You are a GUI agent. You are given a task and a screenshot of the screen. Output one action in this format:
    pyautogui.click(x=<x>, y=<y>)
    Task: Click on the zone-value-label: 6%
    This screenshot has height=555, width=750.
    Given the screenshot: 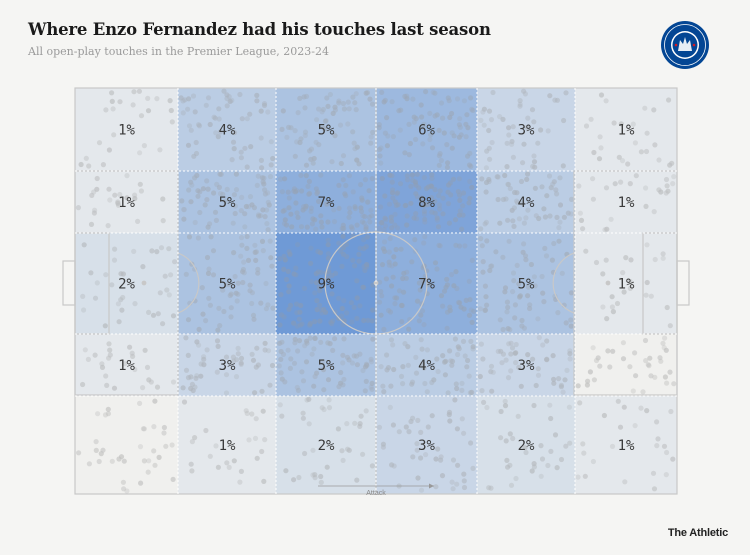 What is the action you would take?
    pyautogui.click(x=426, y=131)
    